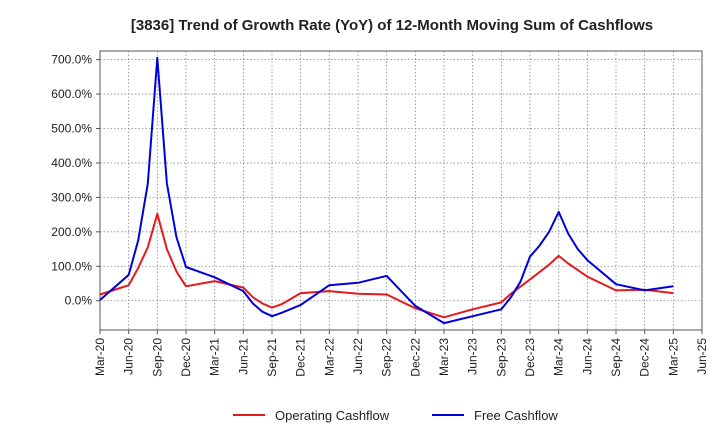 The height and width of the screenshot is (440, 720). What do you see at coordinates (71, 60) in the screenshot?
I see `y-tick-label: 700.0%` at bounding box center [71, 60].